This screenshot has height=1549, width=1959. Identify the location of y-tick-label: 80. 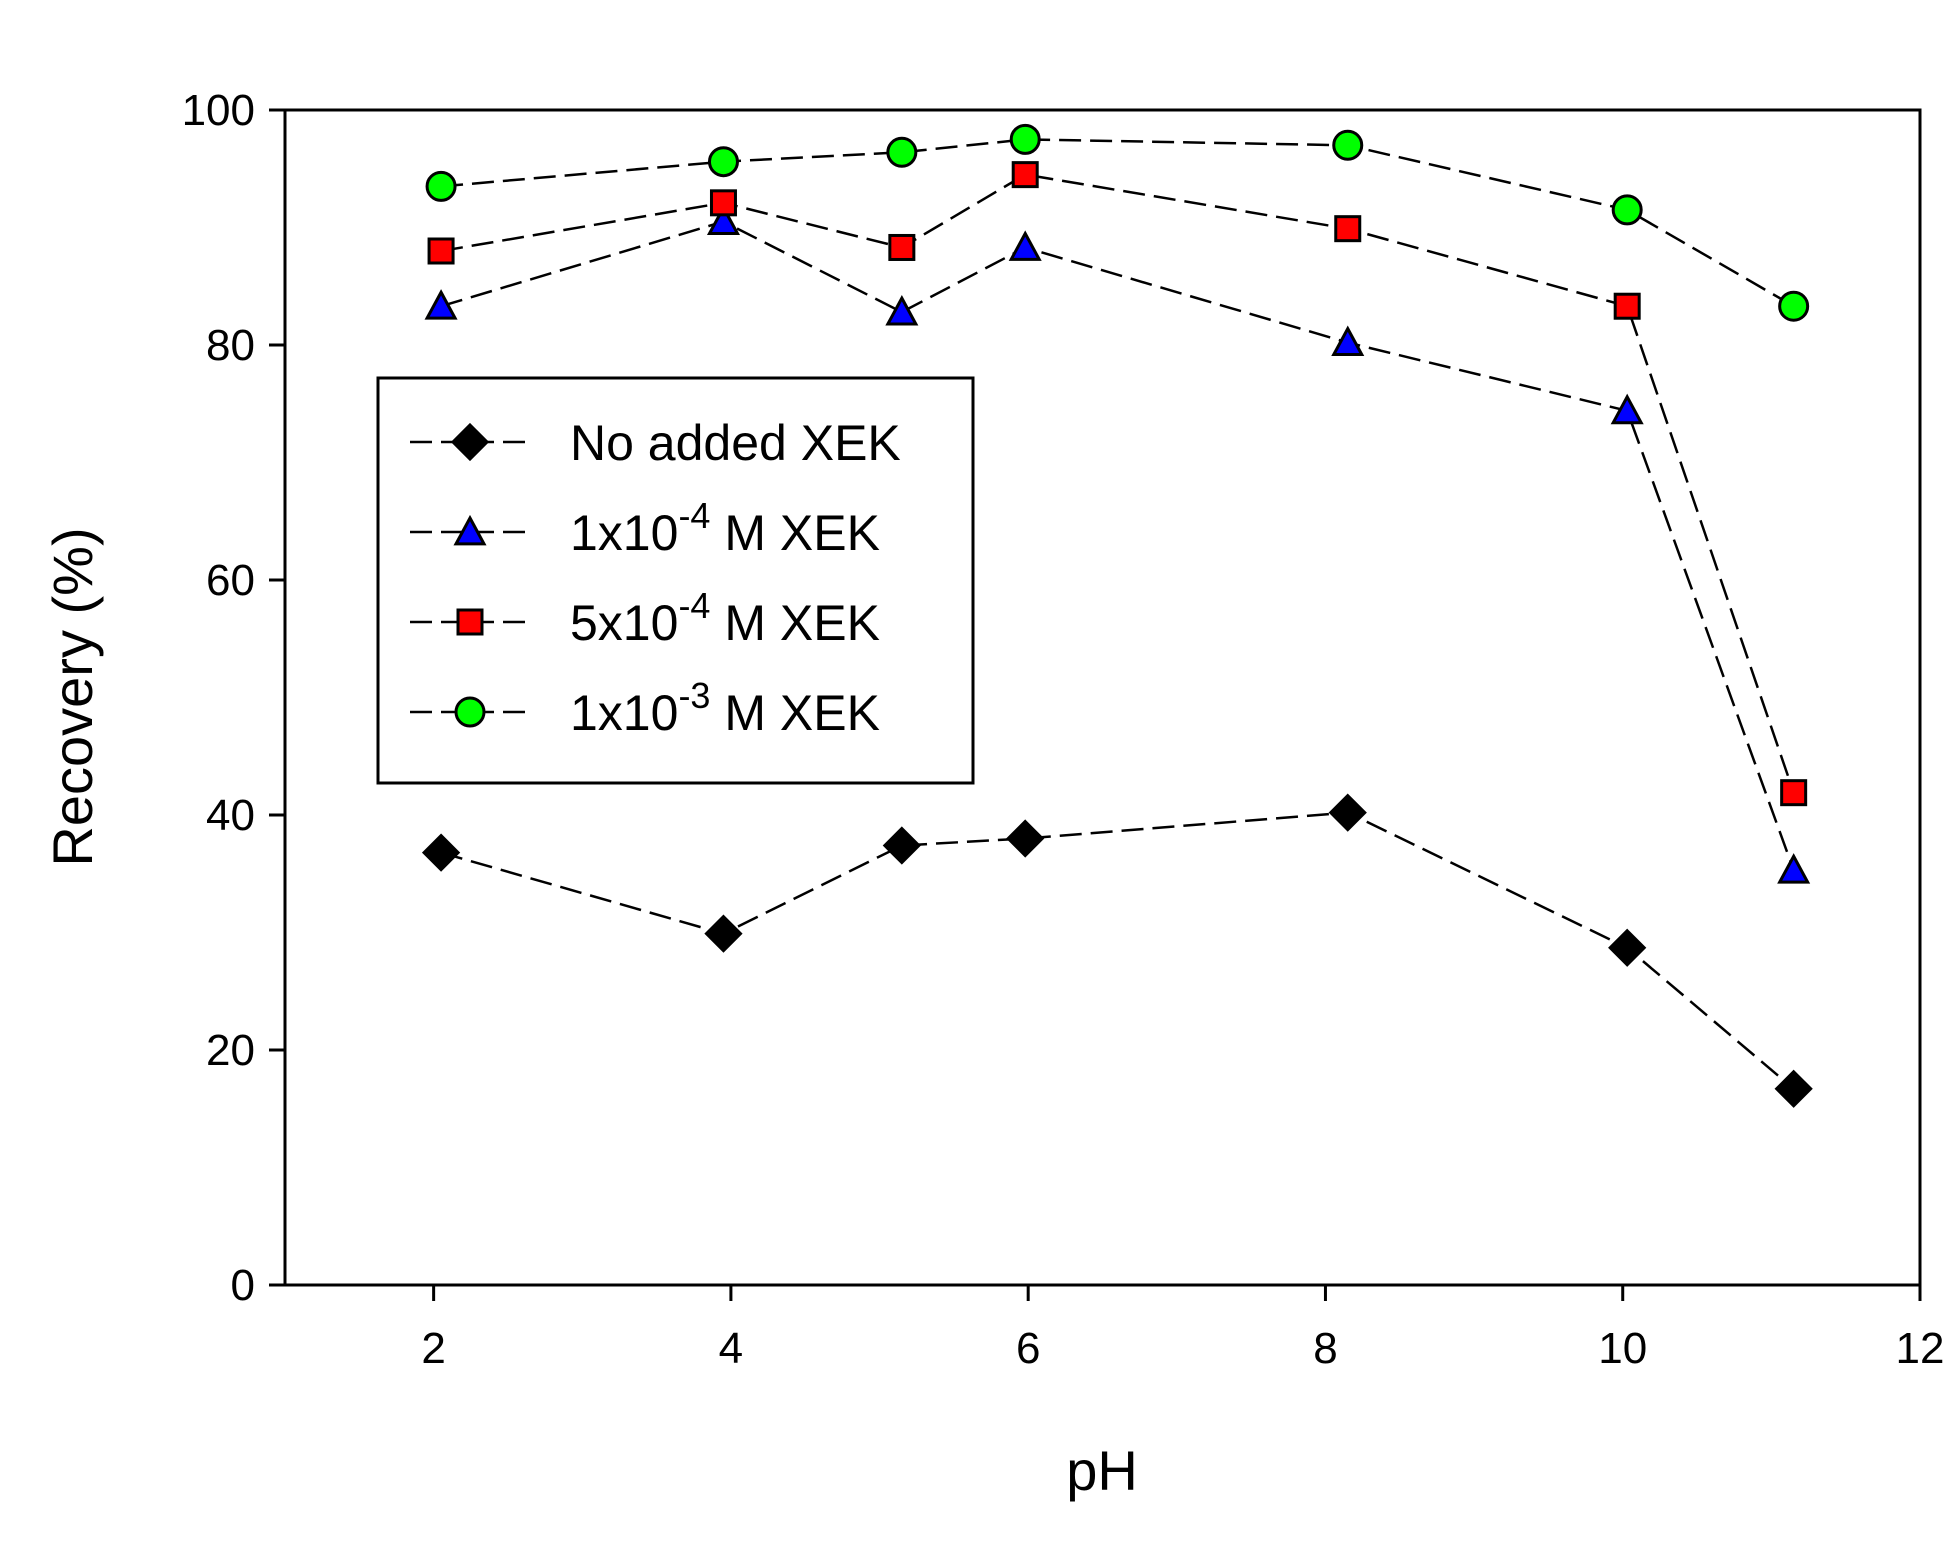
(230, 345).